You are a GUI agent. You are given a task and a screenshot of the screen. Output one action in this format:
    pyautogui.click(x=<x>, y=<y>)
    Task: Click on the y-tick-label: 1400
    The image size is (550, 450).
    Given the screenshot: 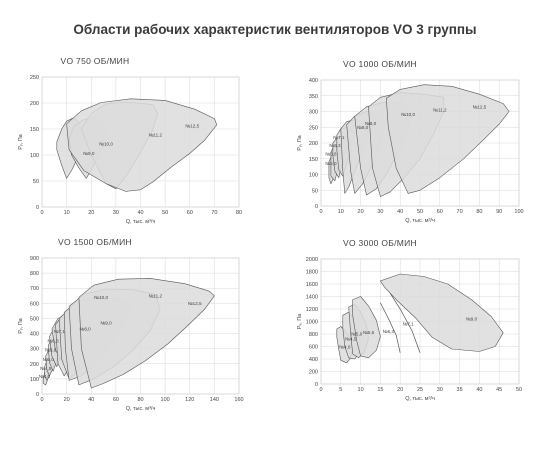 What is the action you would take?
    pyautogui.click(x=312, y=298)
    